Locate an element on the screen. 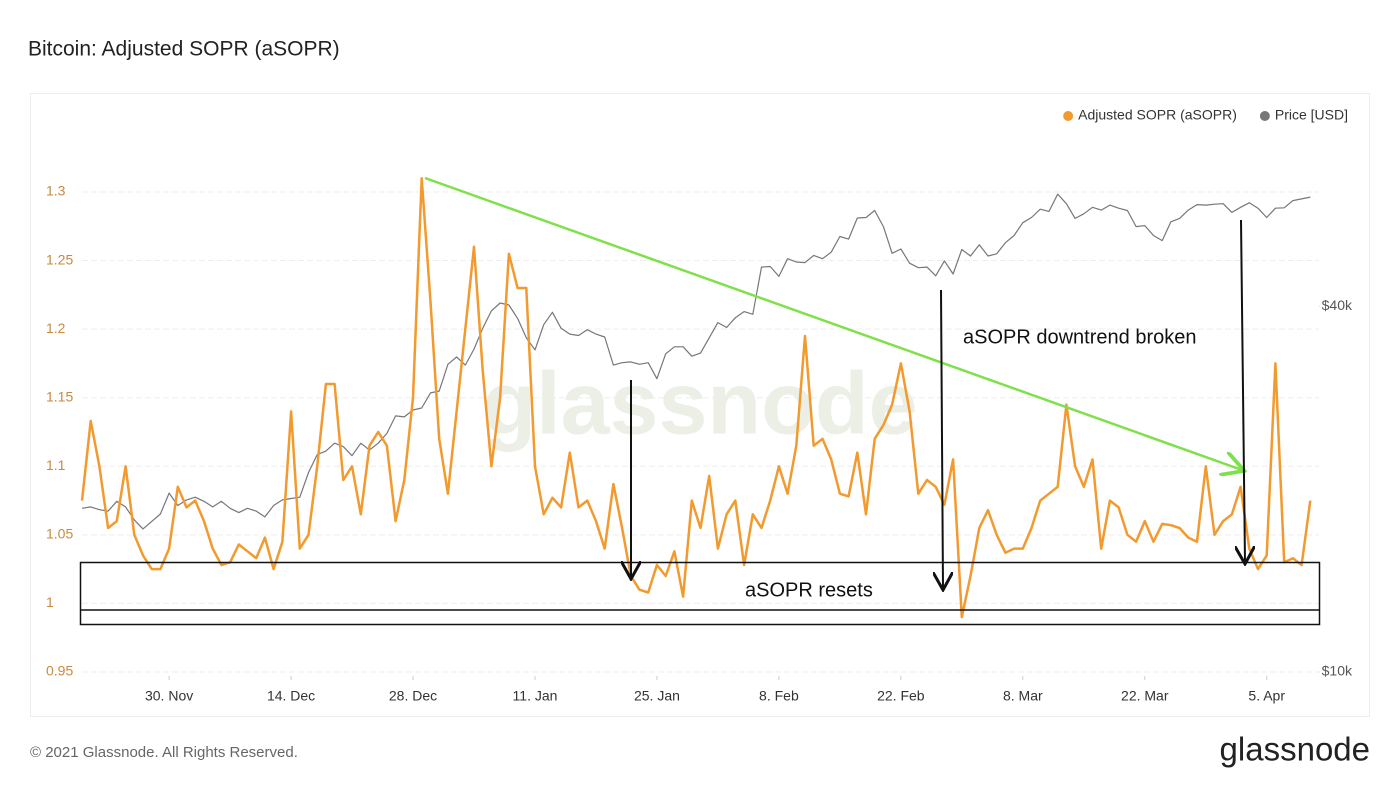 The width and height of the screenshot is (1400, 793). y-tick-label: 1.15 is located at coordinates (59, 396).